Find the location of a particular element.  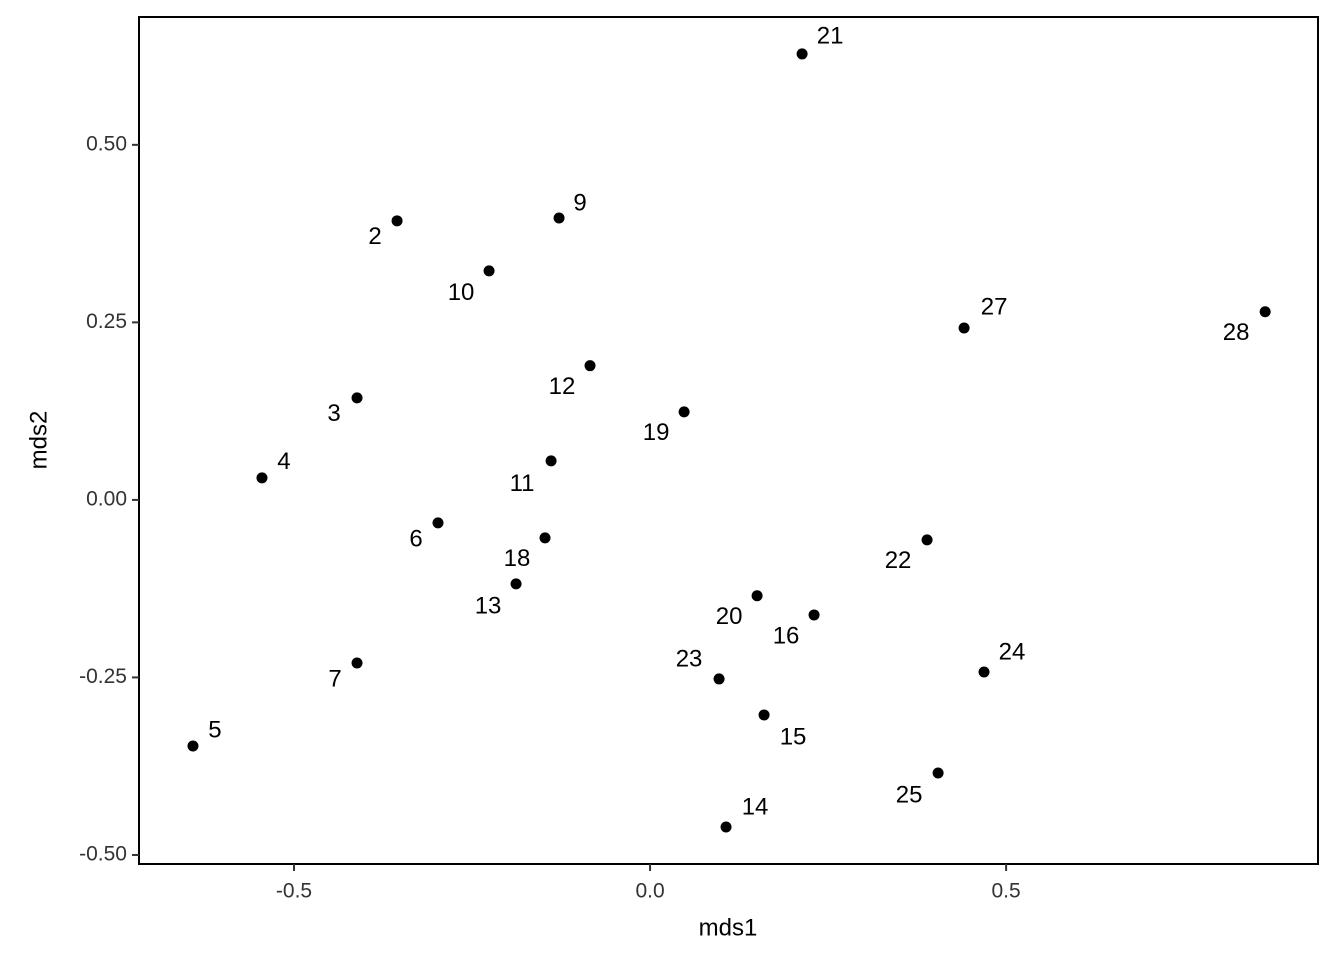

point-label: 4 is located at coordinates (283, 461).